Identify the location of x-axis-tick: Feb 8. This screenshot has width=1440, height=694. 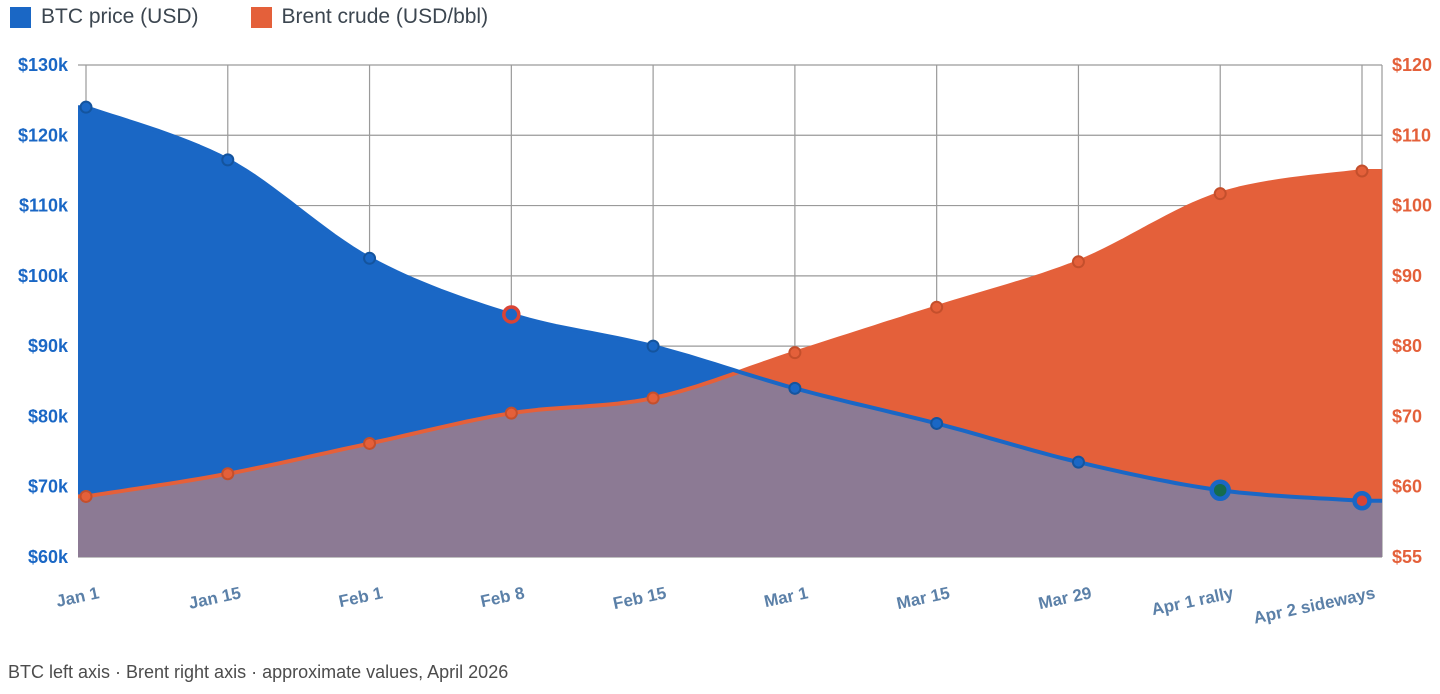
(502, 597).